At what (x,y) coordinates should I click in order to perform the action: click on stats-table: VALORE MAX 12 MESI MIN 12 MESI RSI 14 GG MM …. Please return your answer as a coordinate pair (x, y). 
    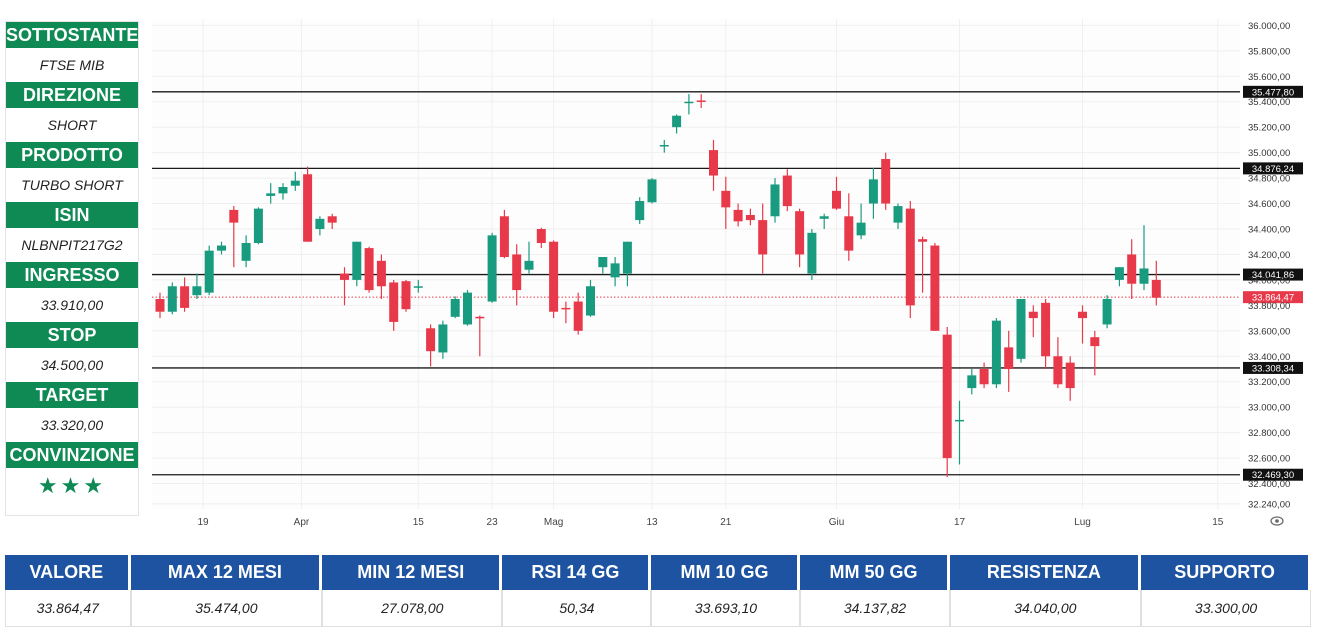
    Looking at the image, I should click on (658, 591).